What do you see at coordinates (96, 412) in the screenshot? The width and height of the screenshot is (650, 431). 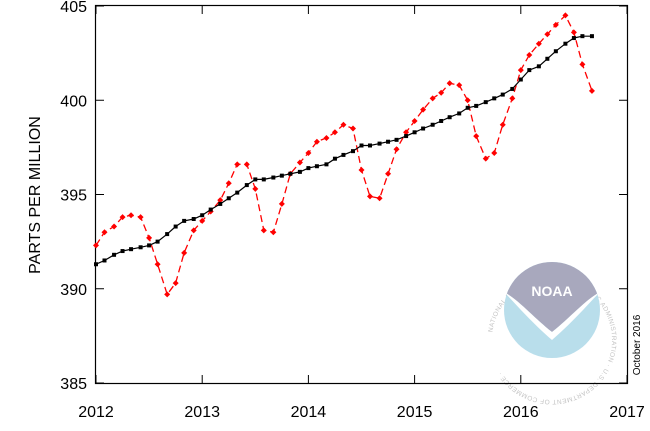 I see `x-tick-label: 2012` at bounding box center [96, 412].